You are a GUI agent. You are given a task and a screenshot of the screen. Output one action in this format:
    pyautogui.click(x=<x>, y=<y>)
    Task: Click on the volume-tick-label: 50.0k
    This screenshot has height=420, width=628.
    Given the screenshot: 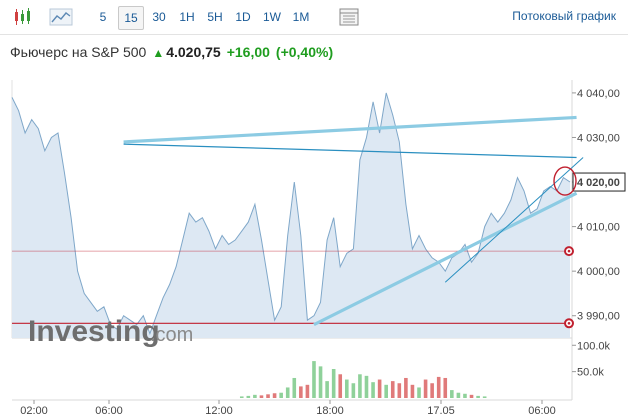 What is the action you would take?
    pyautogui.click(x=590, y=373)
    